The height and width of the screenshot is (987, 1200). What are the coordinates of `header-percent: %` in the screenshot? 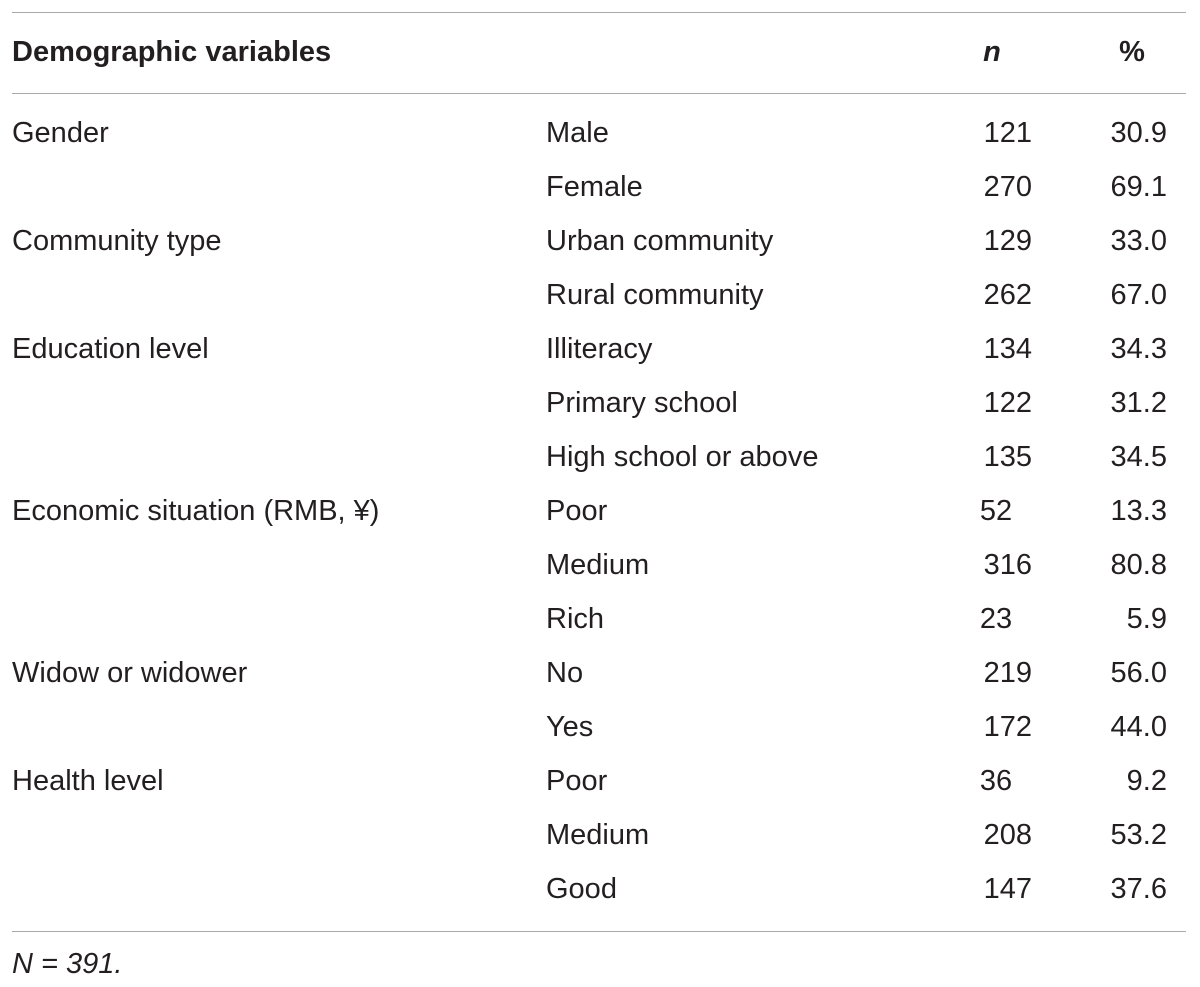 It's located at (1132, 52).